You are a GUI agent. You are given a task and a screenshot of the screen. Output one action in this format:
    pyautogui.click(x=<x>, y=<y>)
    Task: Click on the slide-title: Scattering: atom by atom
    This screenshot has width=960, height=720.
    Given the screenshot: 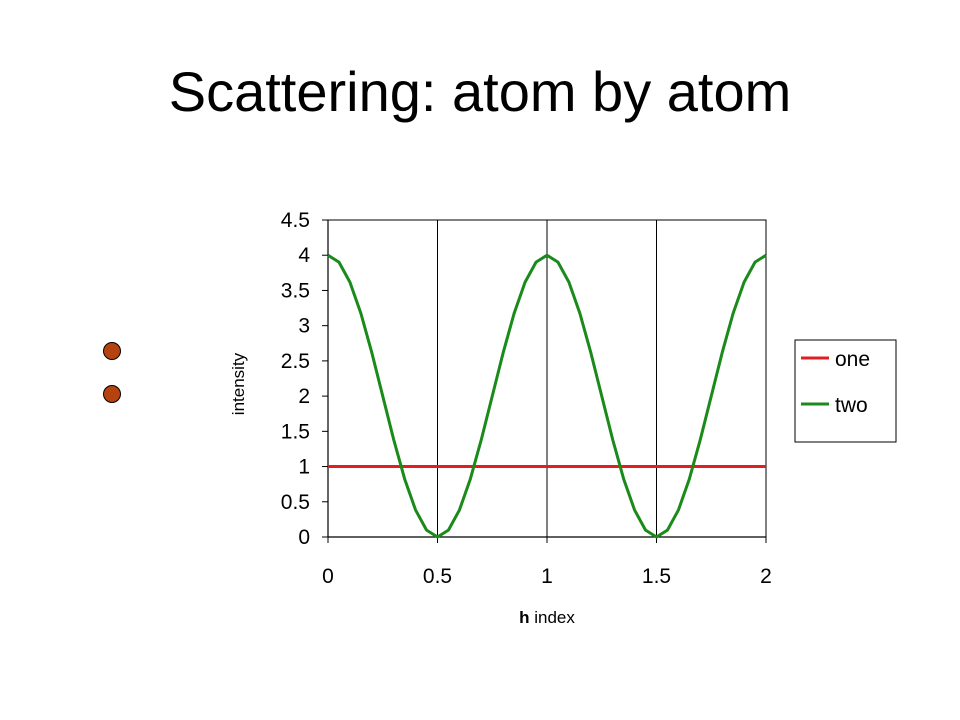 What is the action you would take?
    pyautogui.click(x=480, y=91)
    